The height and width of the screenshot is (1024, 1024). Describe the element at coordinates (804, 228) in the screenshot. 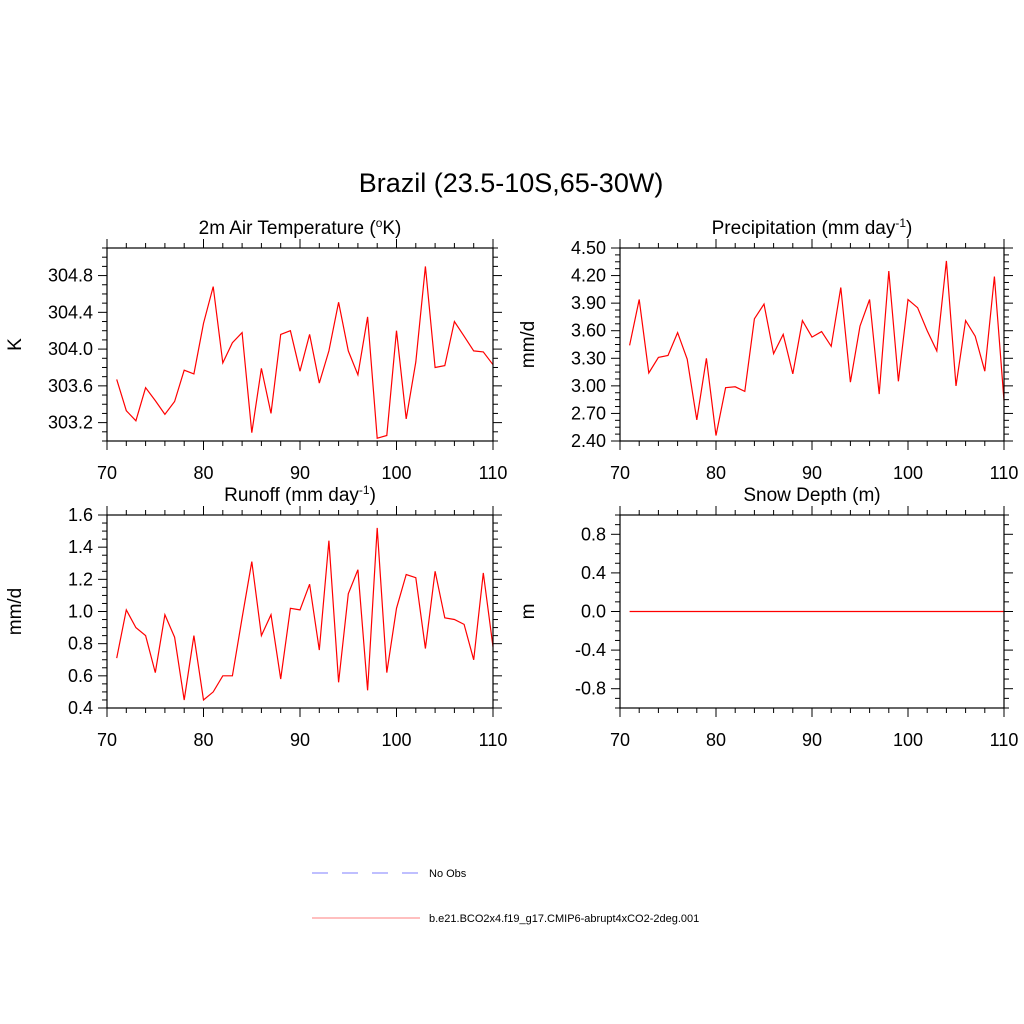

I see `panel-title-text: Precipitation (mm day` at that location.